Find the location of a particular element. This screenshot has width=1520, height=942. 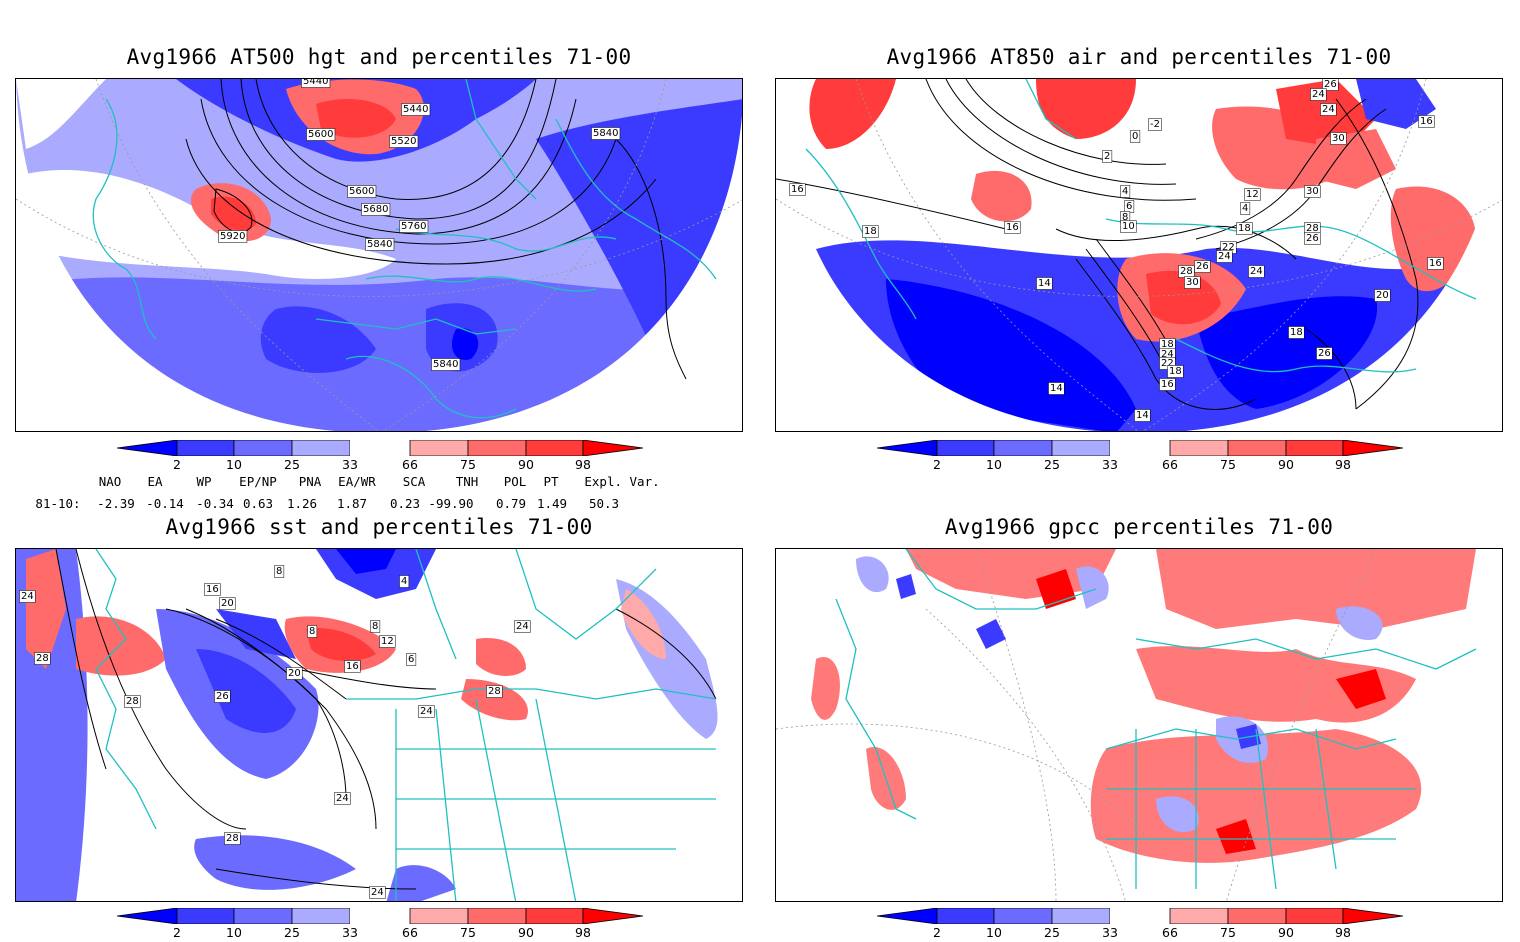

colorbar-swatches is located at coordinates (380, 916).